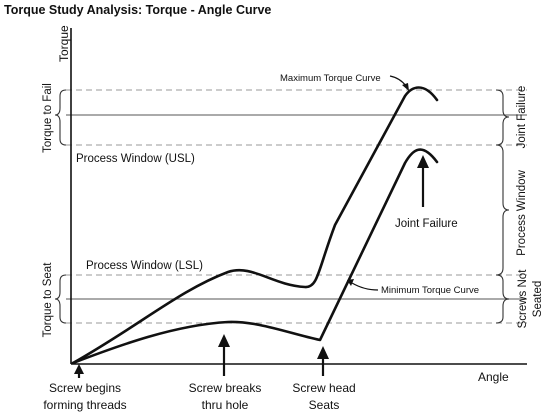  Describe the element at coordinates (79, 369) in the screenshot. I see `screw-begins-arrow-head` at that location.